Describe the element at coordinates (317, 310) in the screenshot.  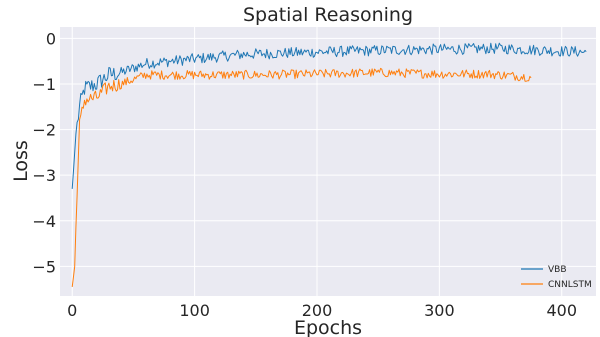
I see `x-tick-label: 200` at that location.